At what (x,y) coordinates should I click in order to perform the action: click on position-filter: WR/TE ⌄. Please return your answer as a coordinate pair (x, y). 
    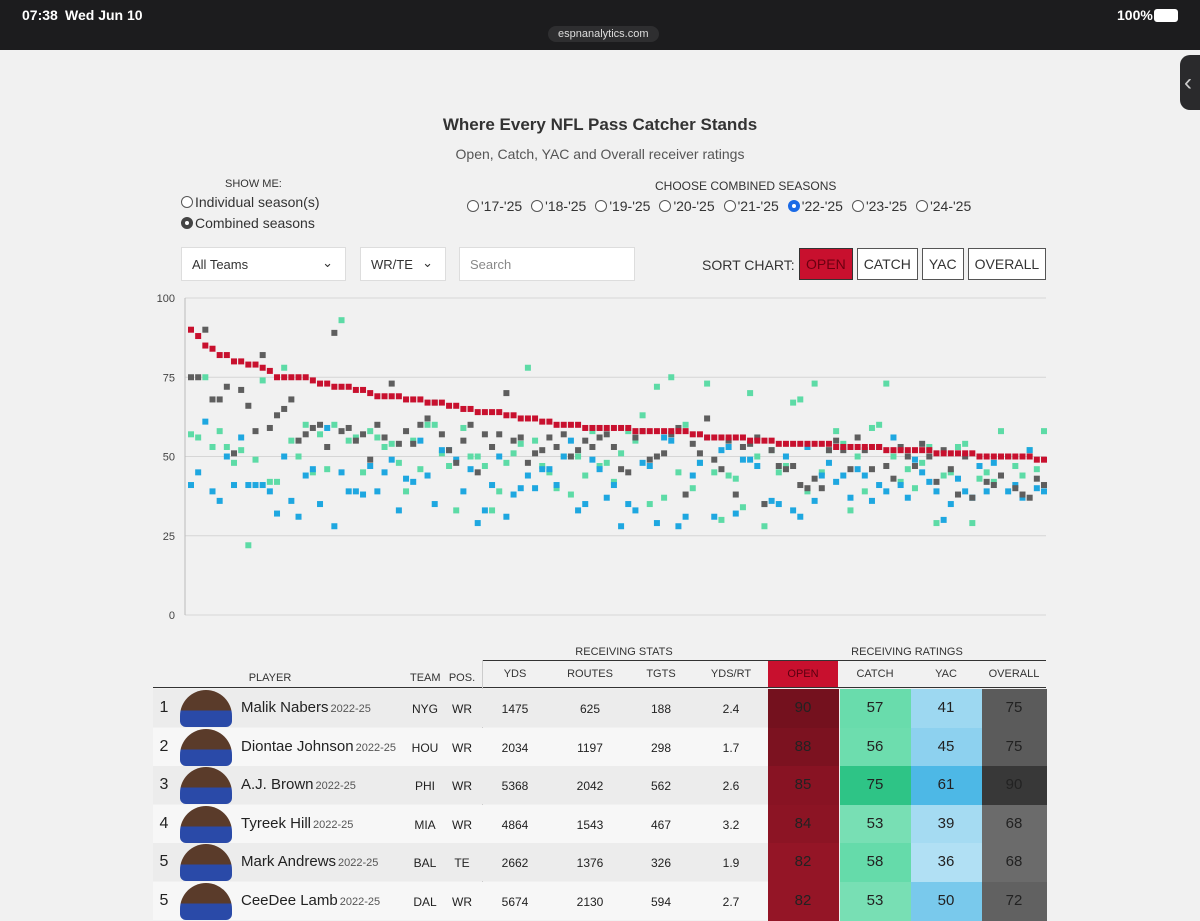
    Looking at the image, I should click on (403, 264).